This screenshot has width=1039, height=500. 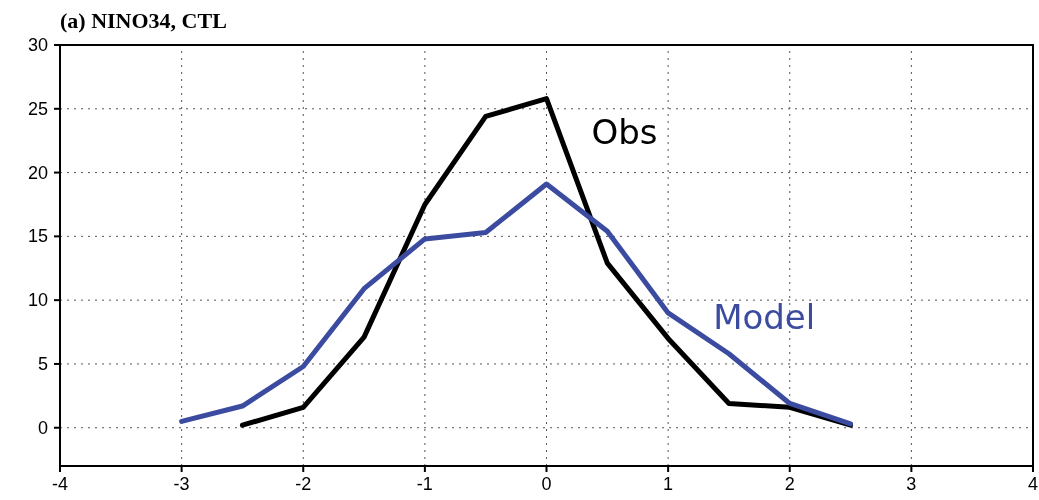 I want to click on y-tick-label: 30, so click(x=37, y=45).